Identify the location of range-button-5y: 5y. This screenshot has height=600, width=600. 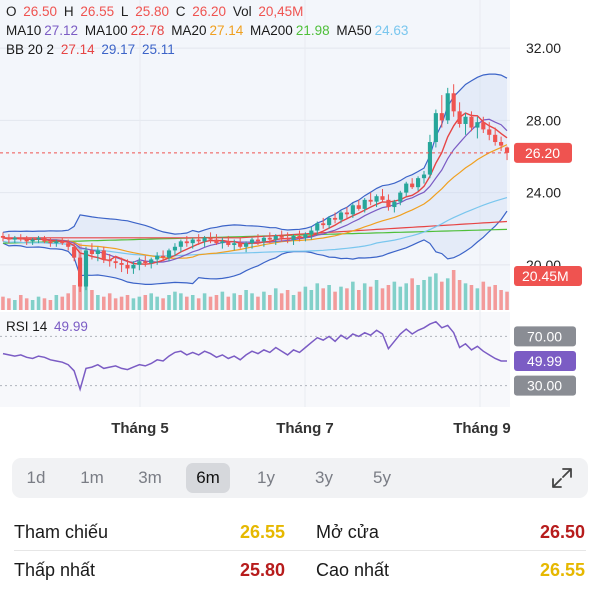
(382, 477).